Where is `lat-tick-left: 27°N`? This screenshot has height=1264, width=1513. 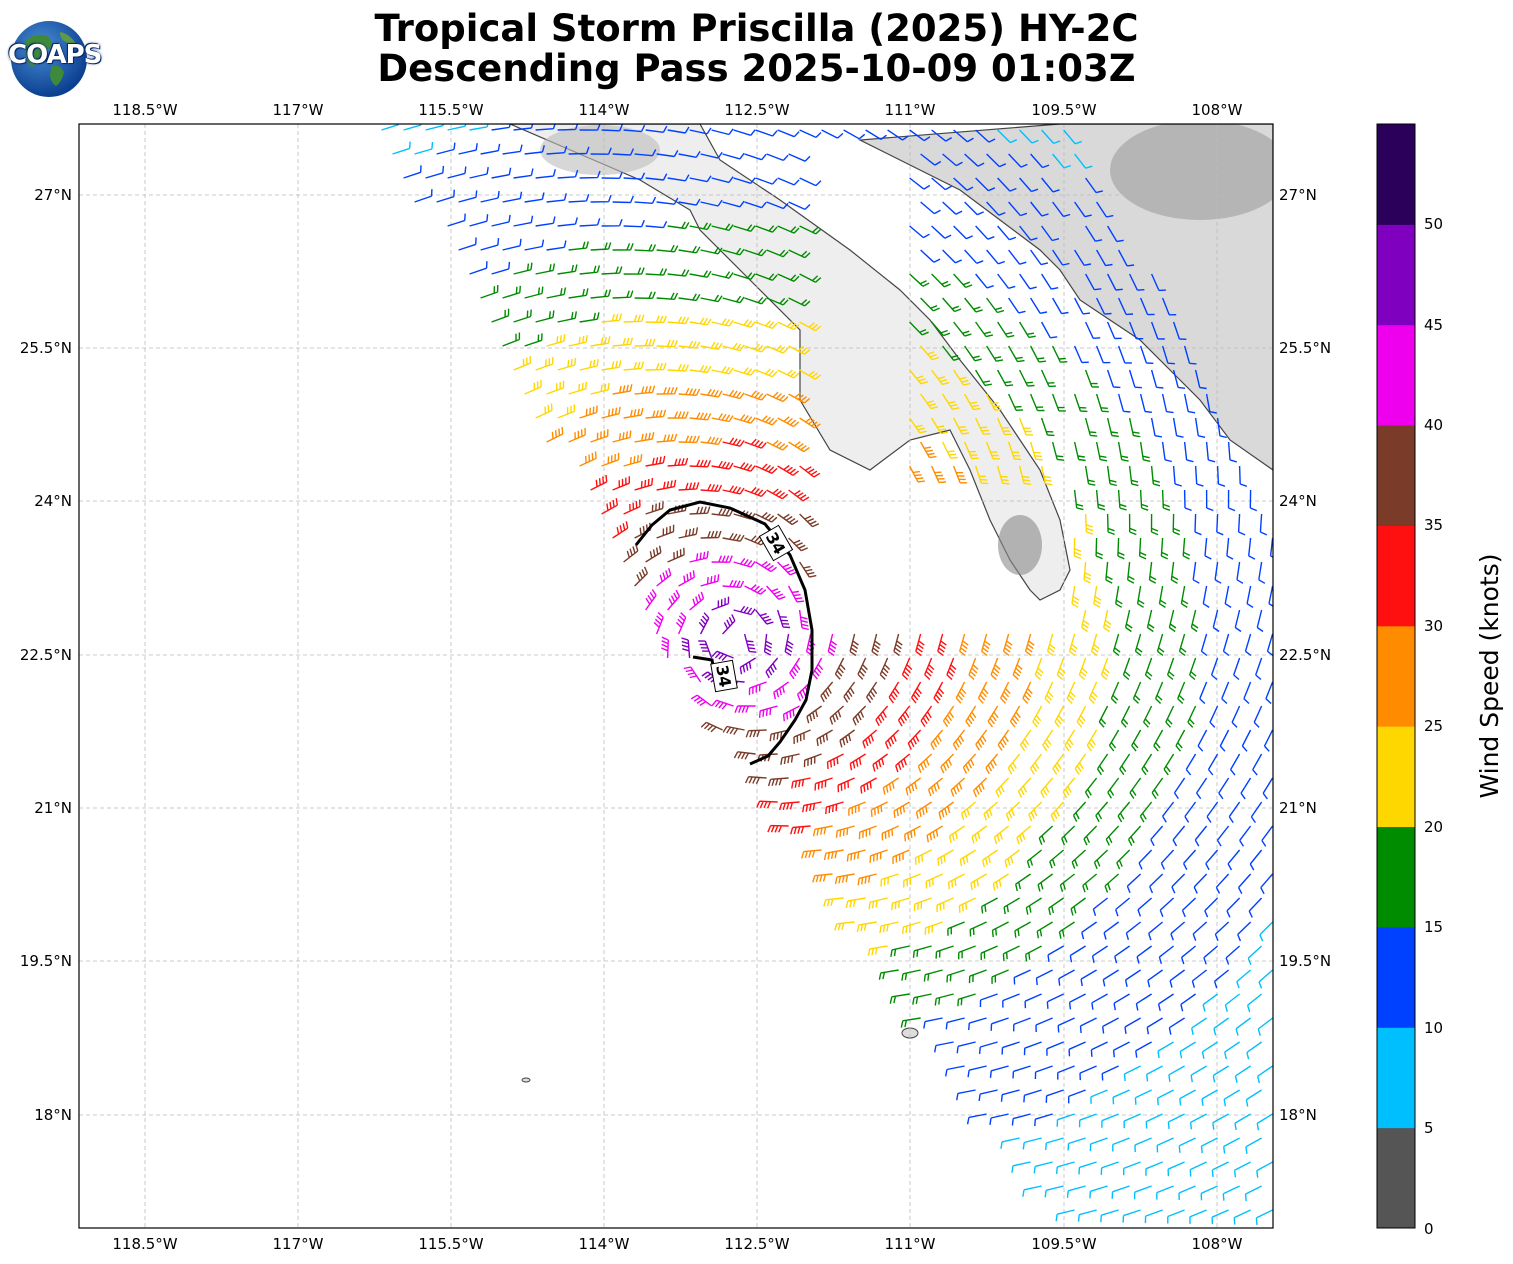
lat-tick-left: 27°N is located at coordinates (53, 195).